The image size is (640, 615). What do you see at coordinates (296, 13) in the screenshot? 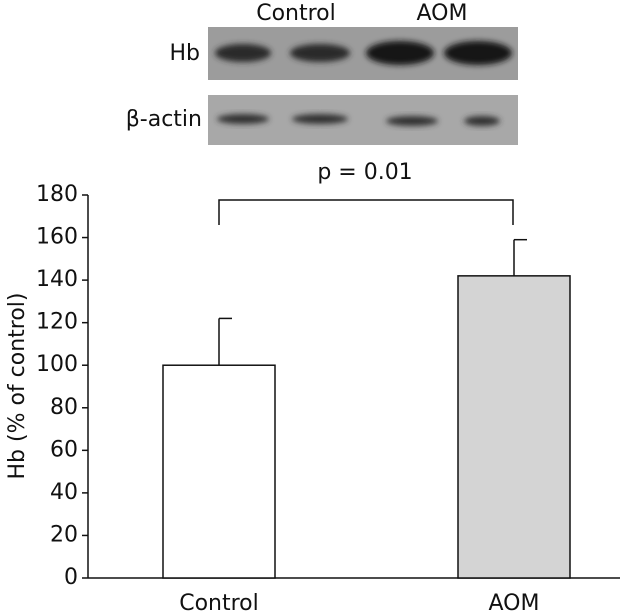
I see `lane-label: Control` at bounding box center [296, 13].